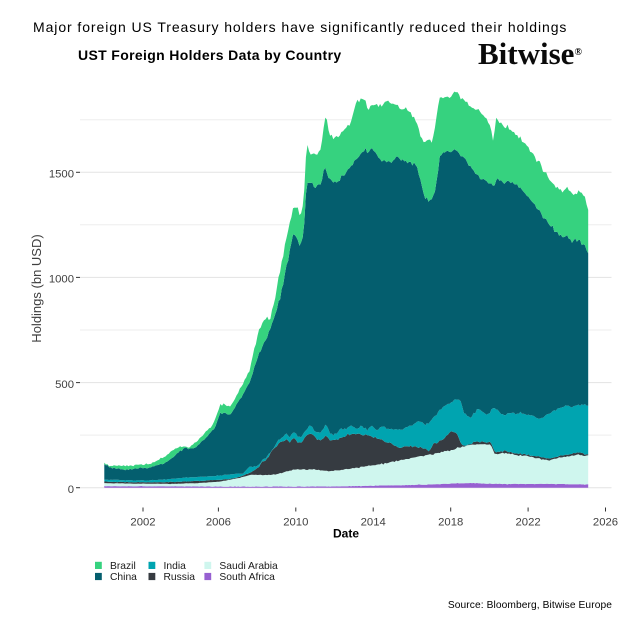 The height and width of the screenshot is (619, 624). I want to click on svg-text: 1000, so click(61, 280).